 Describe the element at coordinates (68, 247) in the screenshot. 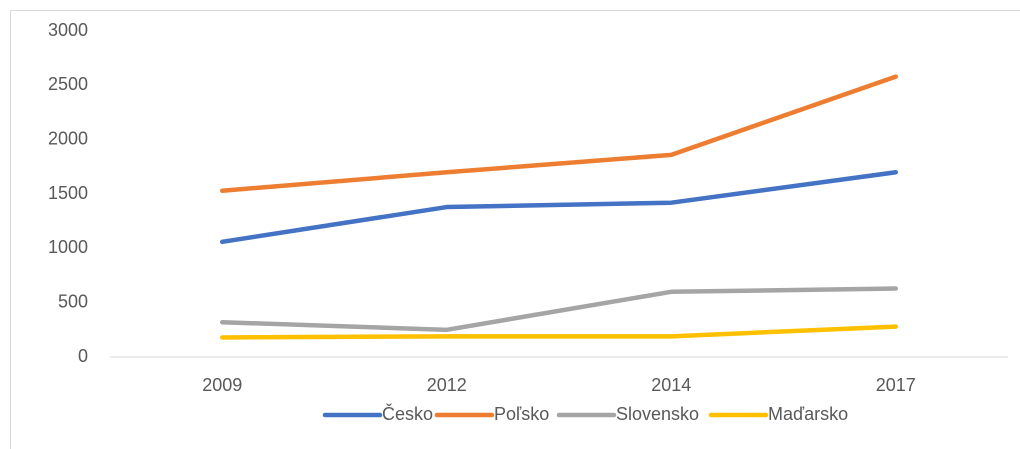

I see `y-tick-label: 1000` at that location.